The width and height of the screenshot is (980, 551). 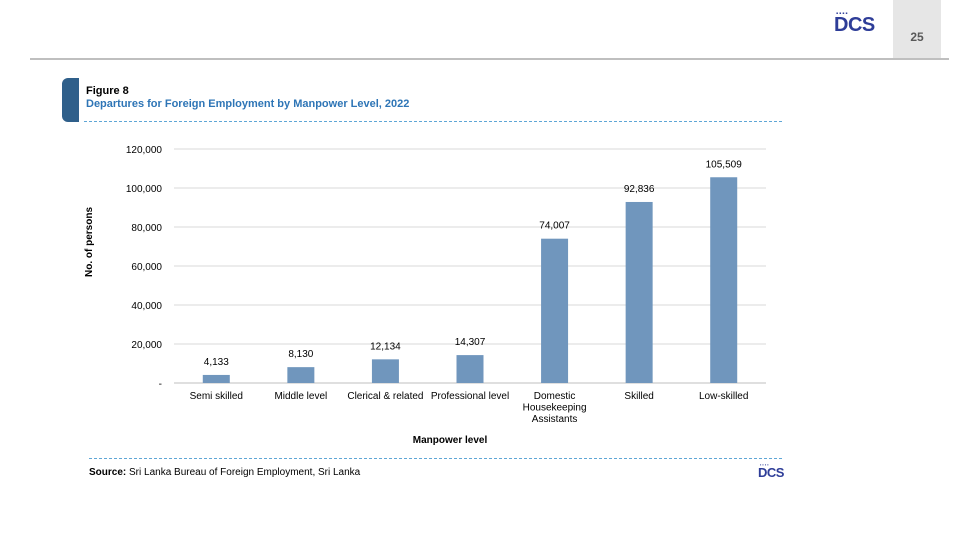 What do you see at coordinates (470, 342) in the screenshot?
I see `data-label: 14,307` at bounding box center [470, 342].